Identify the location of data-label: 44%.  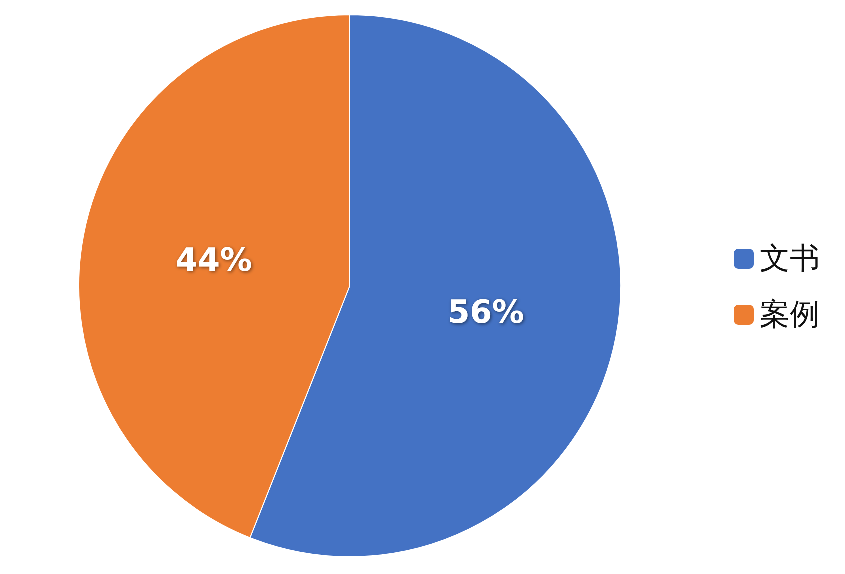
(214, 260).